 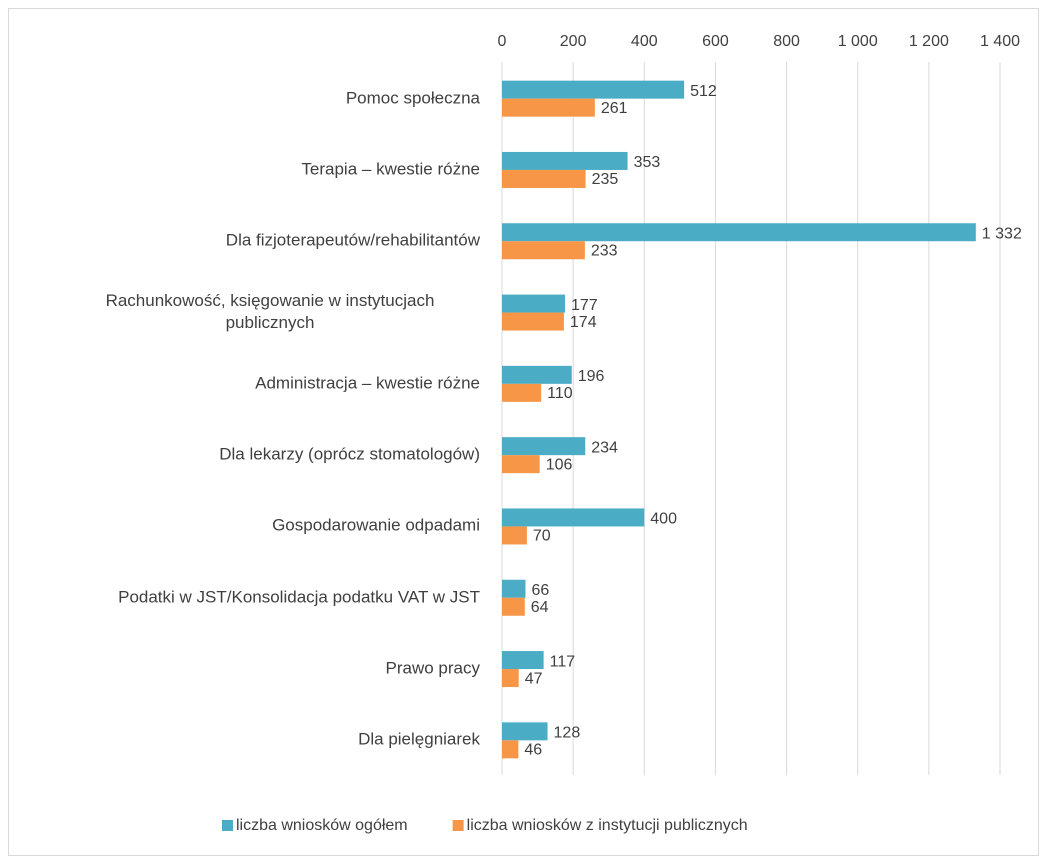 I want to click on data-label: 47, so click(x=534, y=678).